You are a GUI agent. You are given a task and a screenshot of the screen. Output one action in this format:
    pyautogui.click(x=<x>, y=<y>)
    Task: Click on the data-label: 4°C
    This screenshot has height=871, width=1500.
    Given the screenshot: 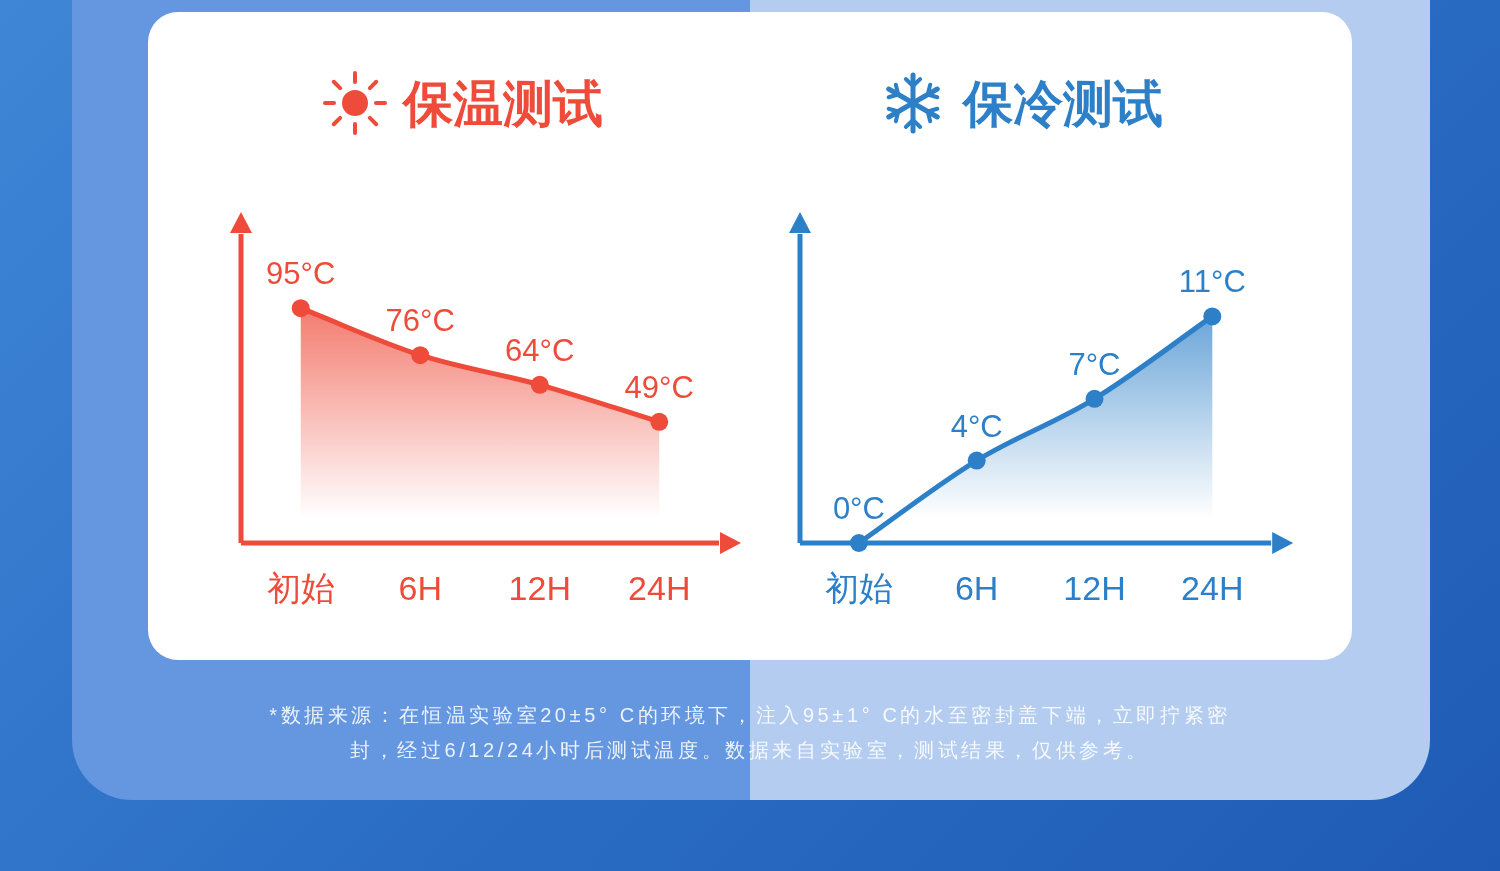 What is the action you would take?
    pyautogui.click(x=976, y=426)
    